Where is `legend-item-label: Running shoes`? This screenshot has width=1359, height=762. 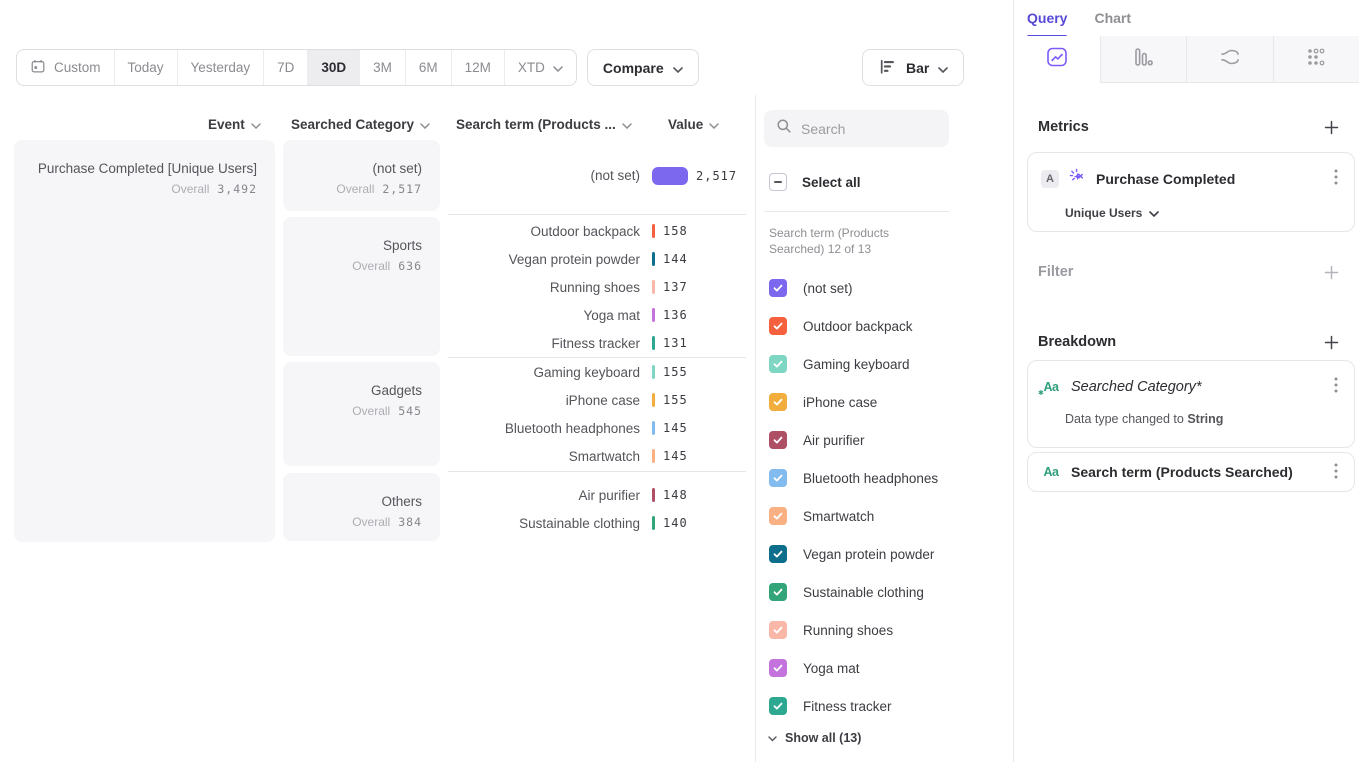 legend-item-label: Running shoes is located at coordinates (848, 630).